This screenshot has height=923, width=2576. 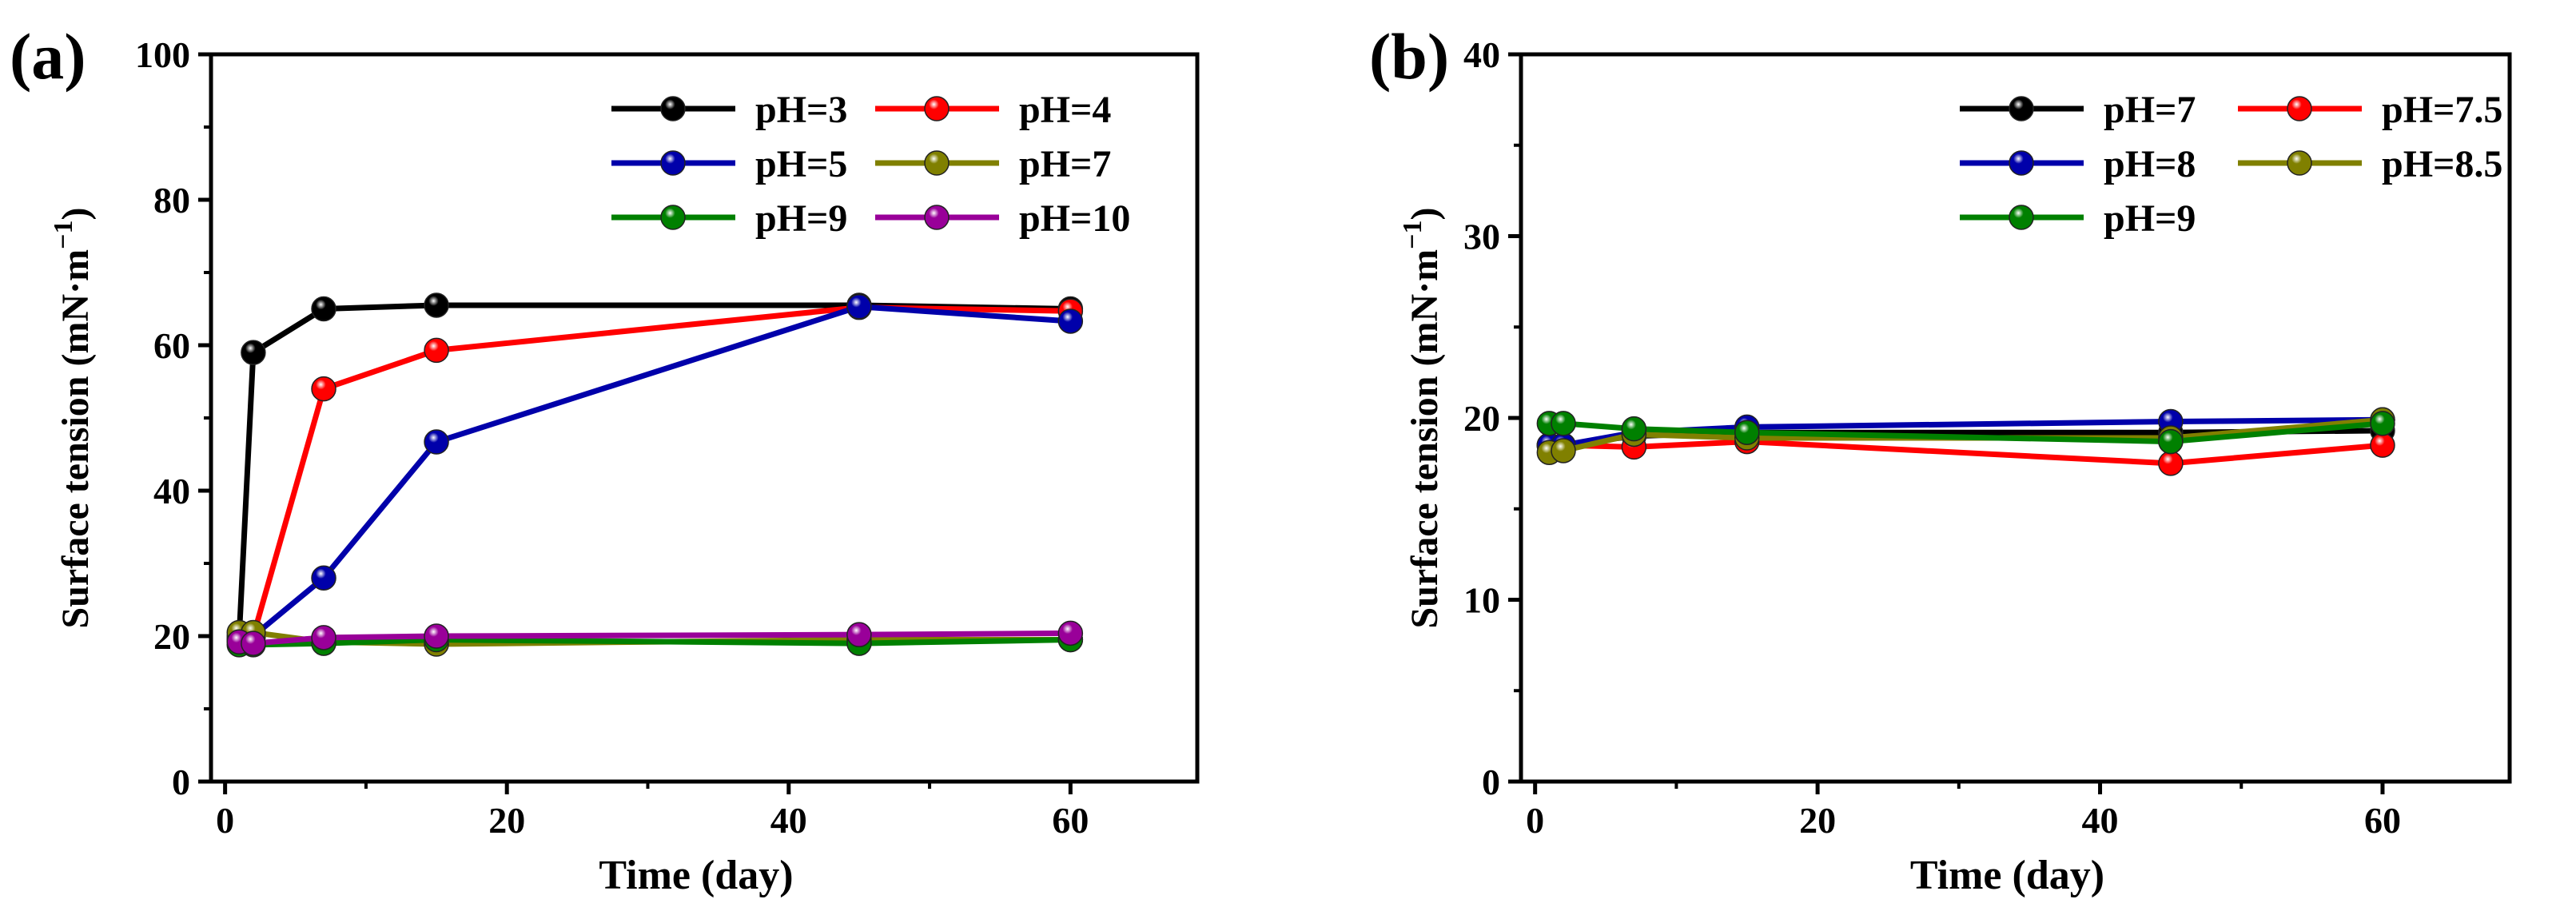 I want to click on legend-entry: pH=3, so click(x=729, y=110).